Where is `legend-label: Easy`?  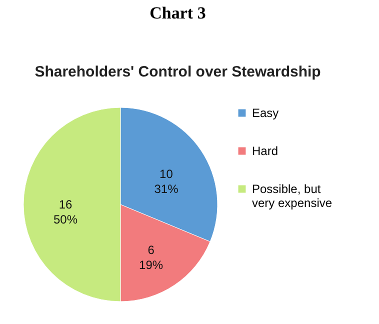
legend-label: Easy is located at coordinates (265, 113).